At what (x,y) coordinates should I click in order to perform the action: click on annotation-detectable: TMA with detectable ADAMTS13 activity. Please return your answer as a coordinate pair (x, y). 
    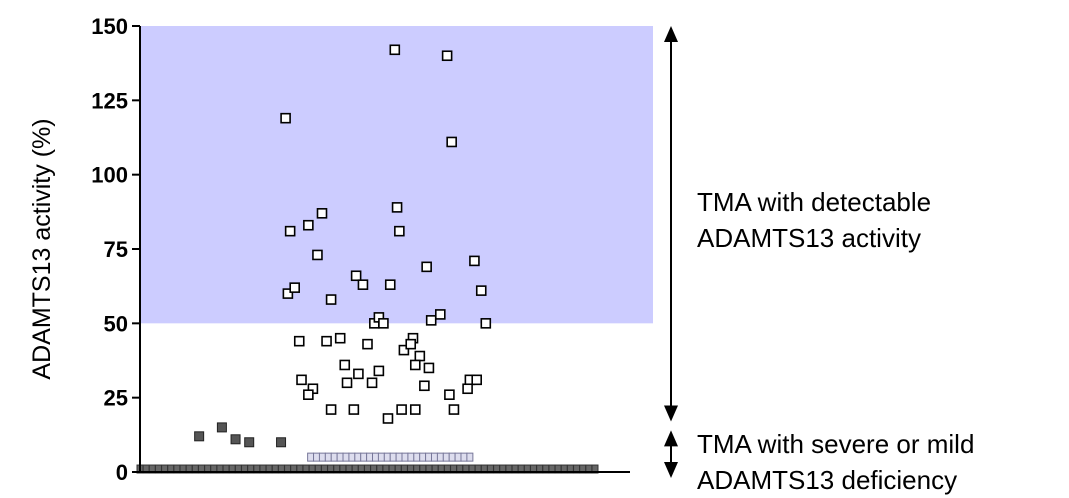
    Looking at the image, I should click on (814, 220).